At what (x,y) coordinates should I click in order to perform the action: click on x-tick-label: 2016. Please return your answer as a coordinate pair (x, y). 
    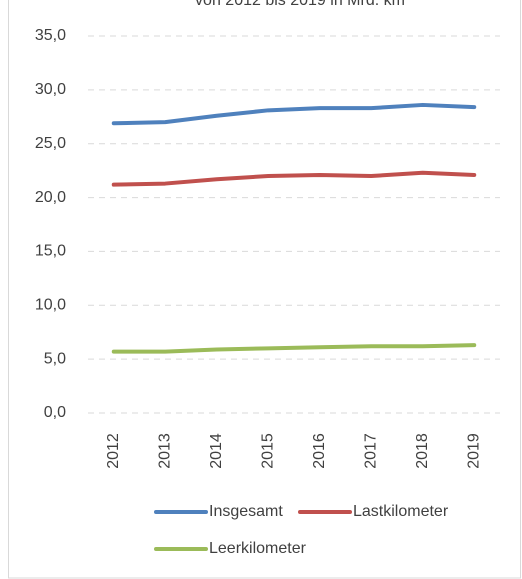
    Looking at the image, I should click on (319, 451).